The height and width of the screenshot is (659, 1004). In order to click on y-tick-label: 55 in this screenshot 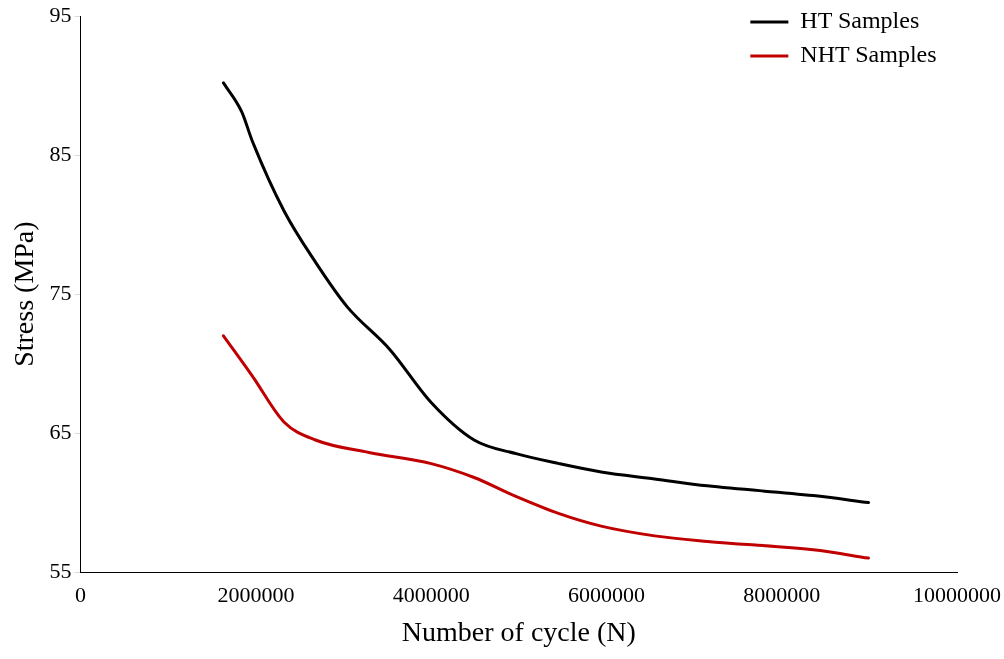, I will do `click(60, 570)`.